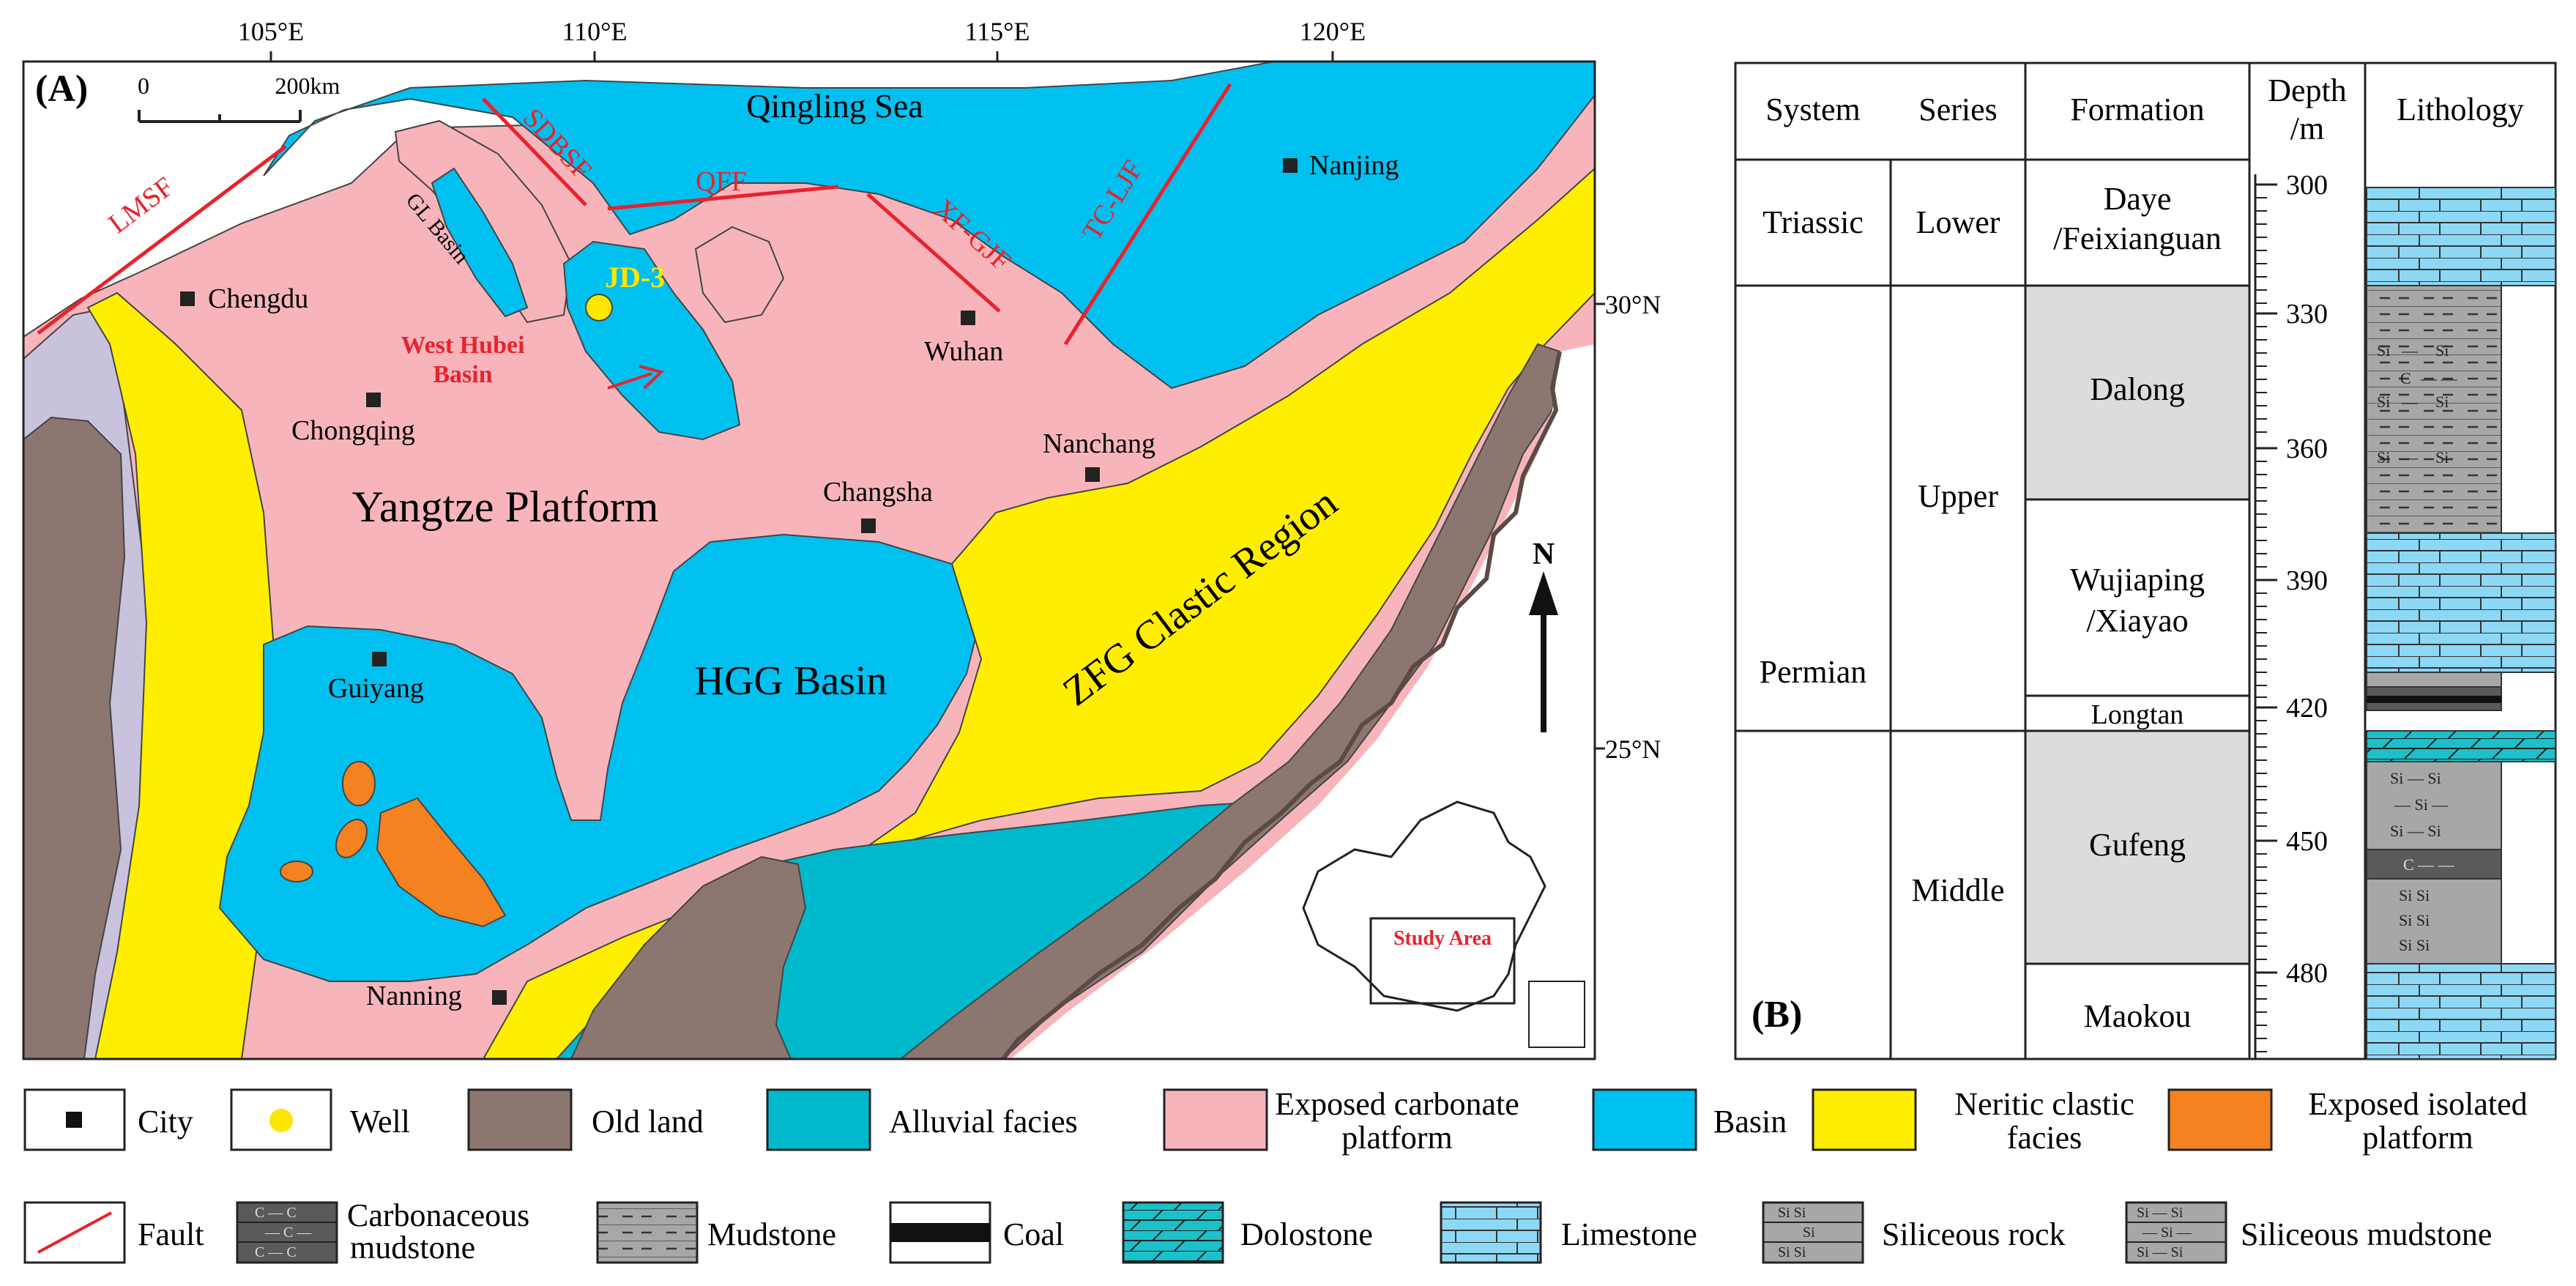 The height and width of the screenshot is (1286, 2576). I want to click on coal-icon, so click(940, 1232).